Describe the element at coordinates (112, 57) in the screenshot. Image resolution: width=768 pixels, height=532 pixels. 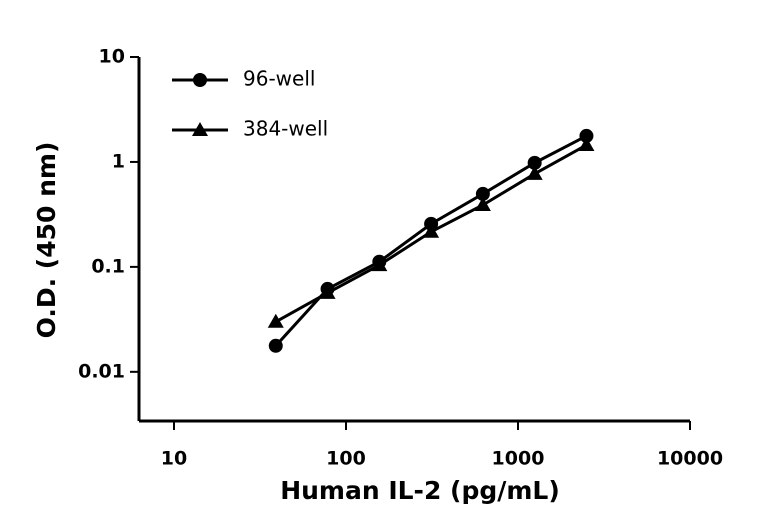
I see `y-tick-label: 10` at that location.